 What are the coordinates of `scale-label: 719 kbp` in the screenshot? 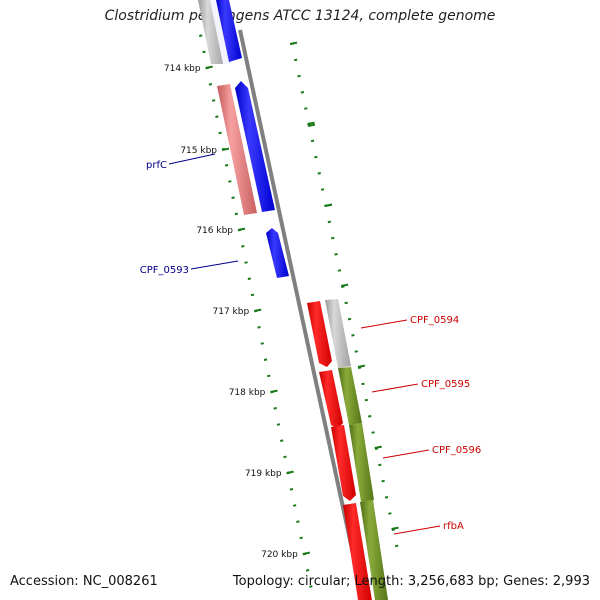 It's located at (263, 474).